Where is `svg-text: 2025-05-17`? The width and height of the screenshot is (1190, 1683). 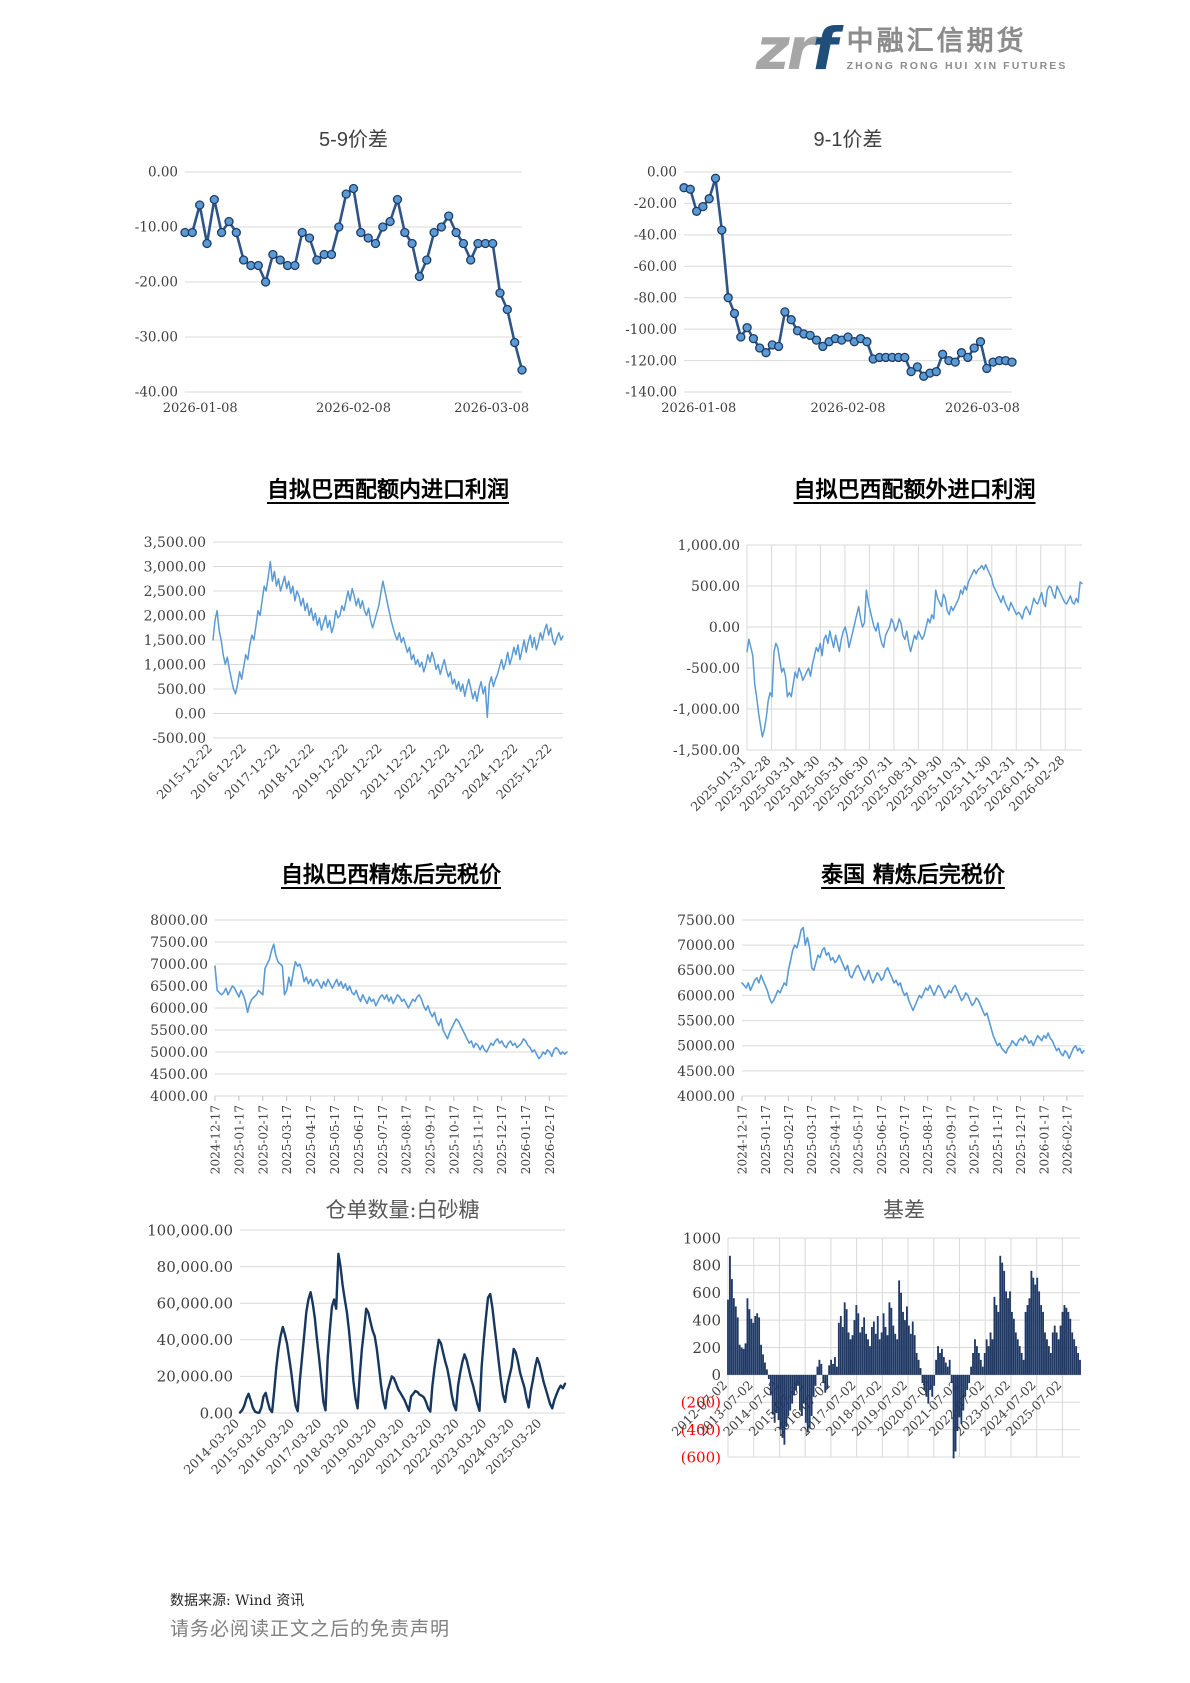
svg-text: 2025-05-17 is located at coordinates (859, 1139).